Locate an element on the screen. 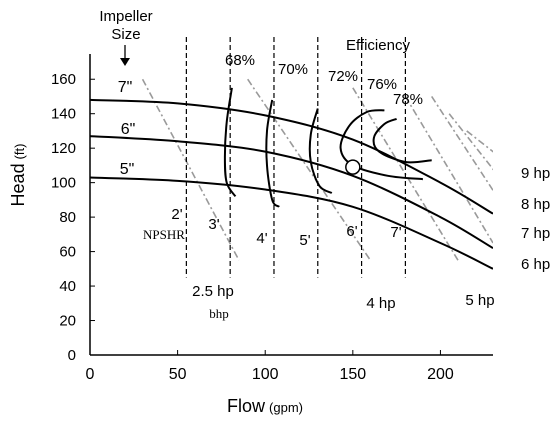  x-tick-label: 0 is located at coordinates (90, 374).